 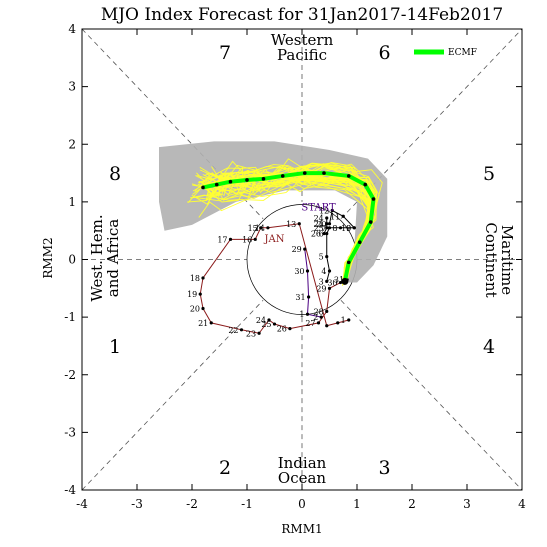 What do you see at coordinates (467, 504) in the screenshot?
I see `x-tick-label: 3` at bounding box center [467, 504].